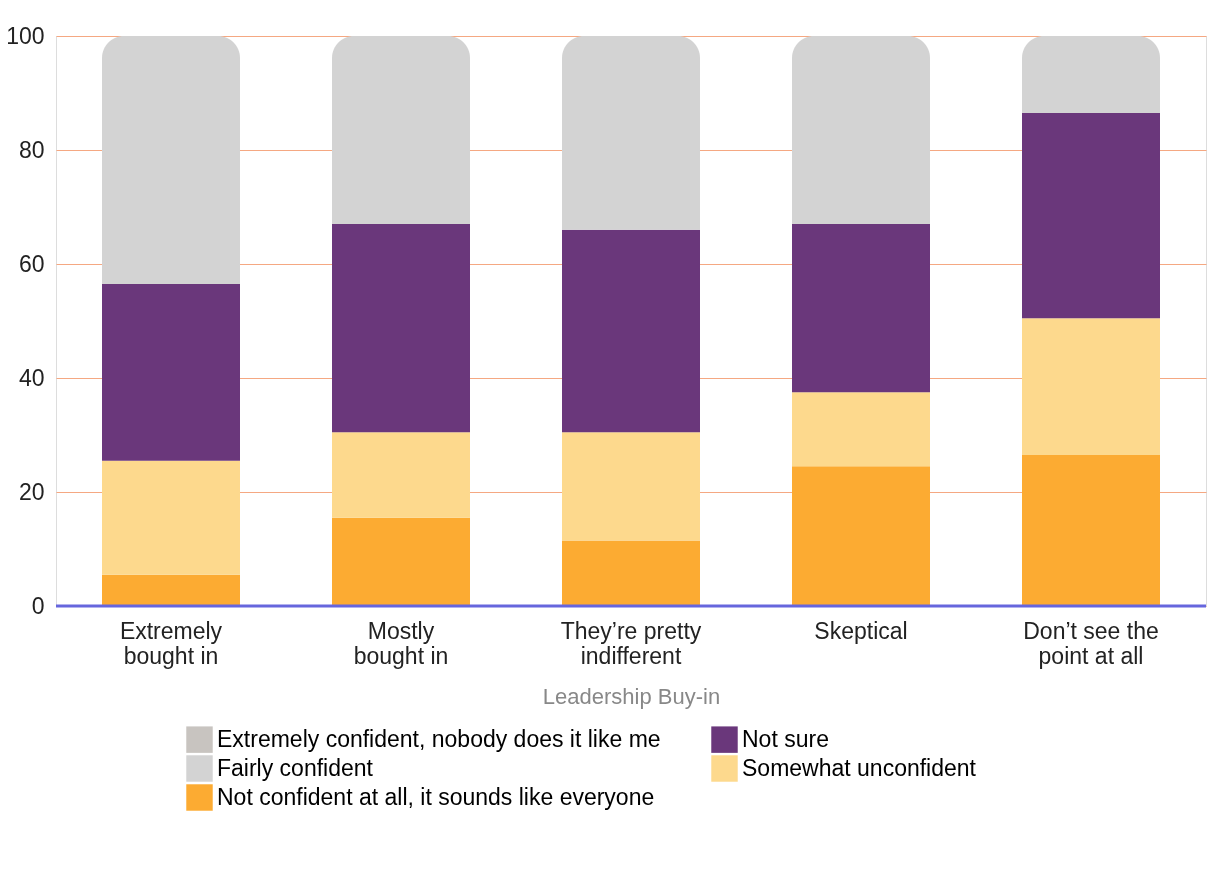 Image resolution: width=1229 pixels, height=892 pixels. What do you see at coordinates (31, 149) in the screenshot?
I see `y-tick-label: 80` at bounding box center [31, 149].